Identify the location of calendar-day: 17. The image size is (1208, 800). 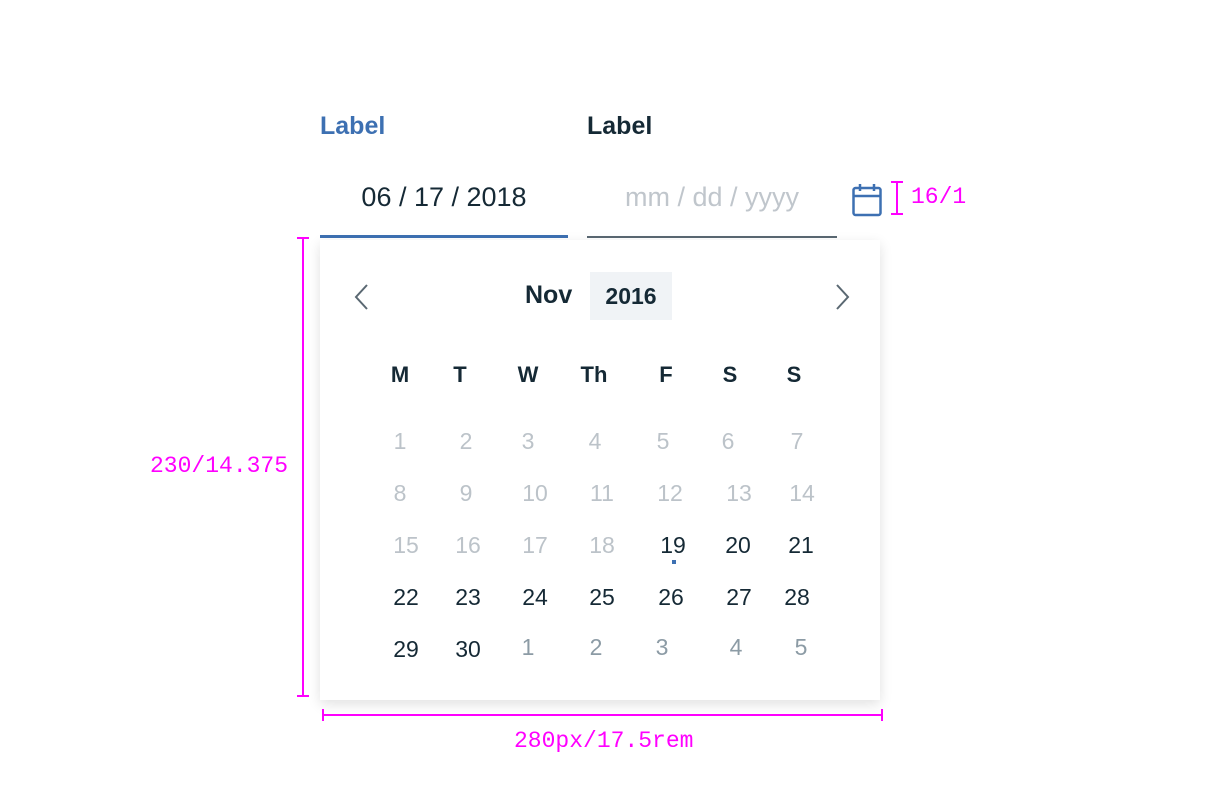
(535, 545).